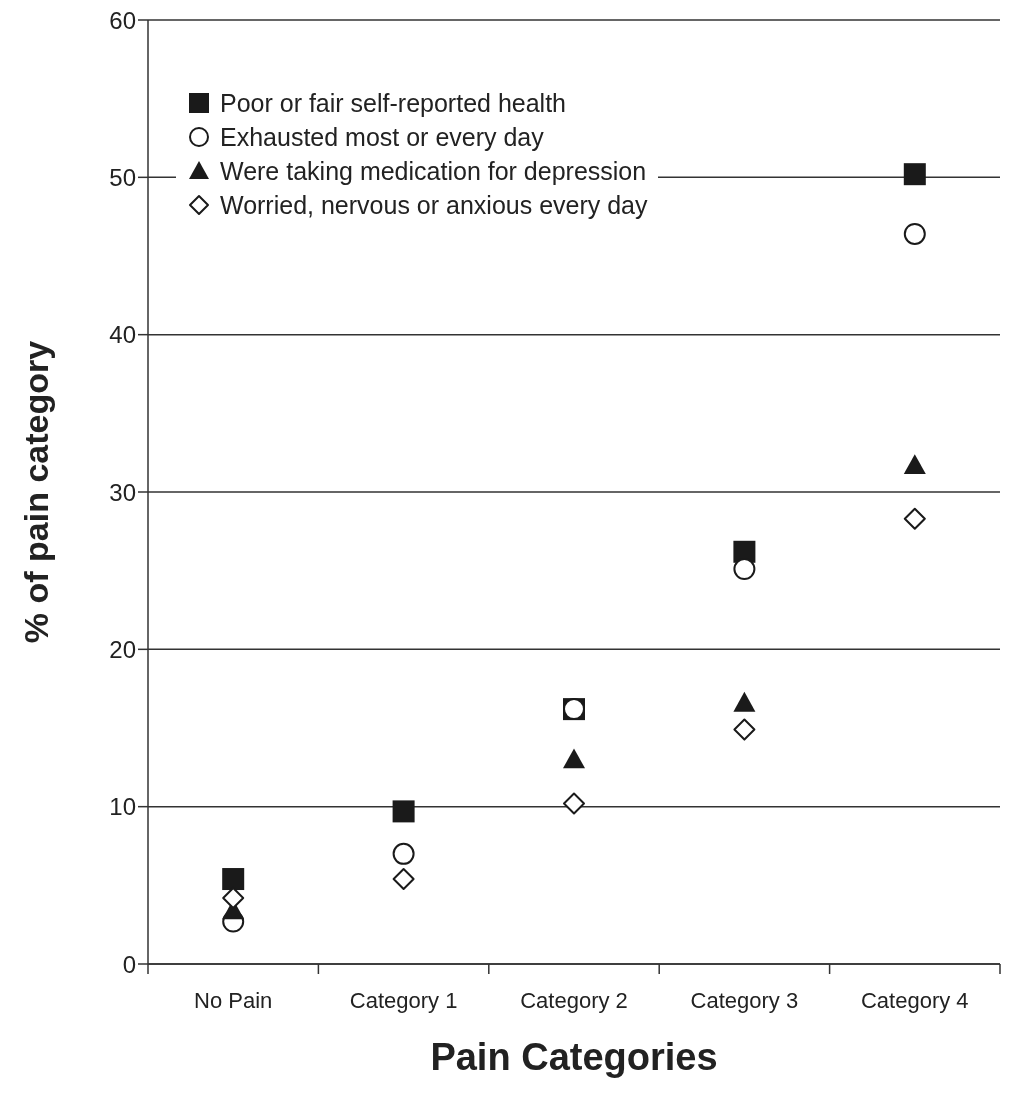  I want to click on legend-label: Exhausted most or every day, so click(382, 137).